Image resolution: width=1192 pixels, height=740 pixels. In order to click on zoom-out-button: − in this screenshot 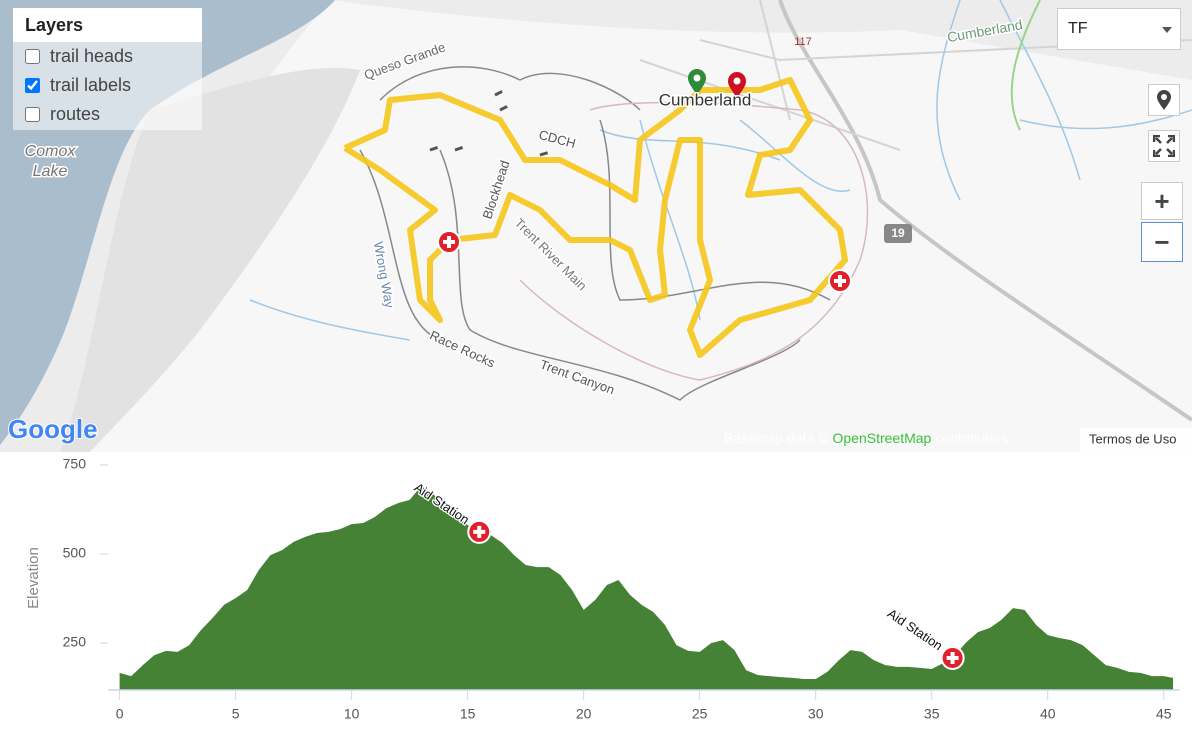, I will do `click(1162, 242)`.